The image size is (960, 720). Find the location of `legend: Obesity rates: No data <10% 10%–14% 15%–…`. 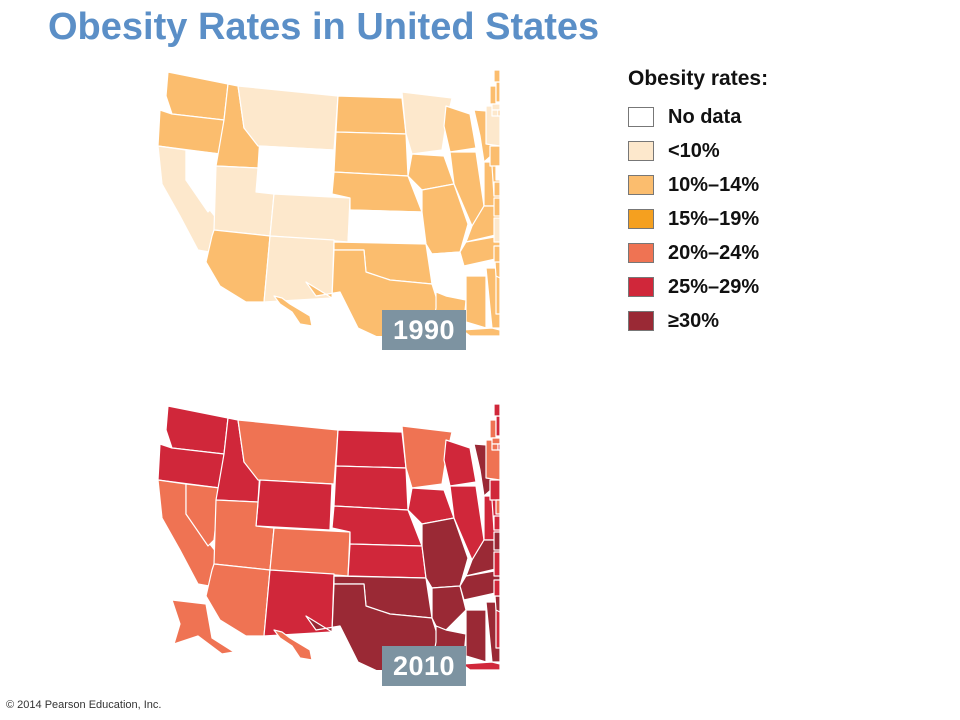

legend: Obesity rates: No data <10% 10%–14% 15%–… is located at coordinates (728, 202).